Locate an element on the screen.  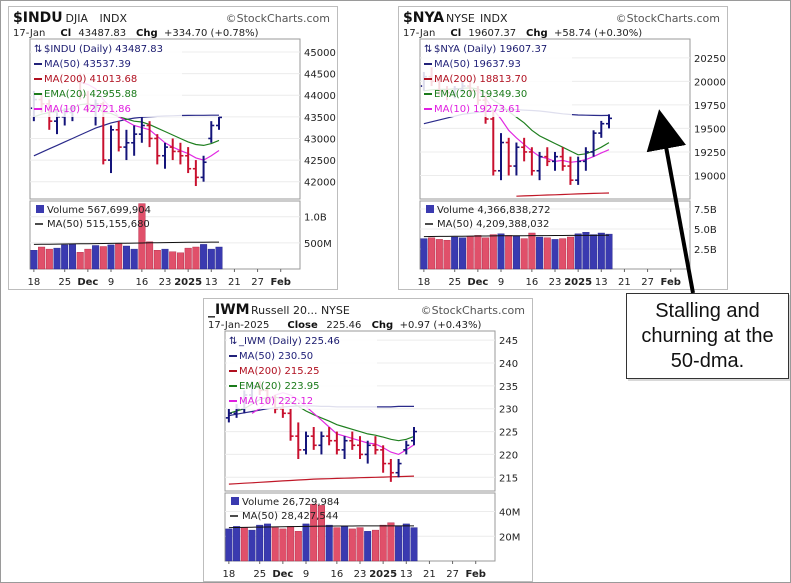
legend-entry: MA(10) 19273.61 is located at coordinates (477, 109).